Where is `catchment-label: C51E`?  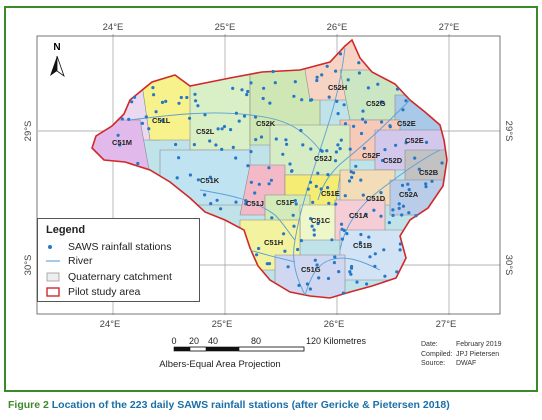
catchment-label: C51E is located at coordinates (330, 193).